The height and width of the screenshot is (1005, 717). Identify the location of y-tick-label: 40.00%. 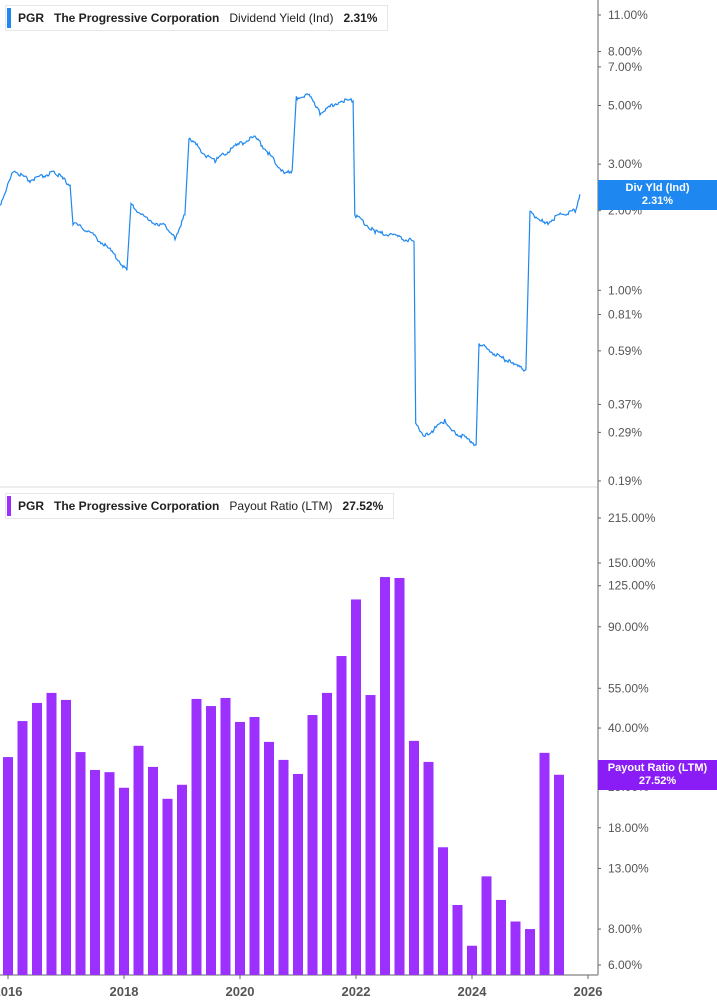
(628, 728).